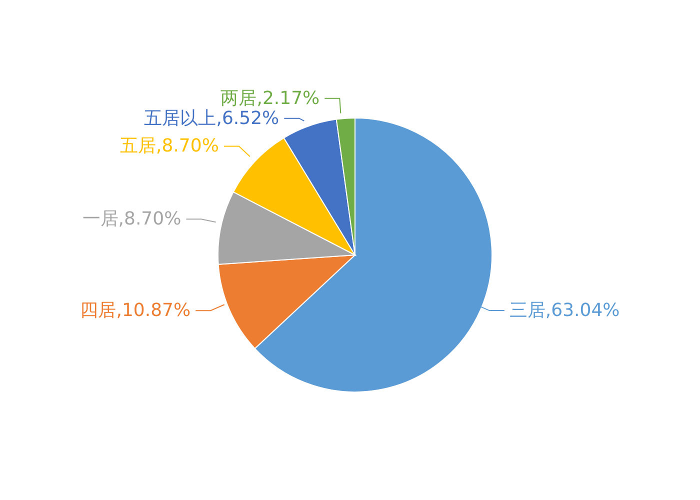 The width and height of the screenshot is (700, 500). Describe the element at coordinates (135, 311) in the screenshot. I see `slice-label: 四居,10.87%` at that location.